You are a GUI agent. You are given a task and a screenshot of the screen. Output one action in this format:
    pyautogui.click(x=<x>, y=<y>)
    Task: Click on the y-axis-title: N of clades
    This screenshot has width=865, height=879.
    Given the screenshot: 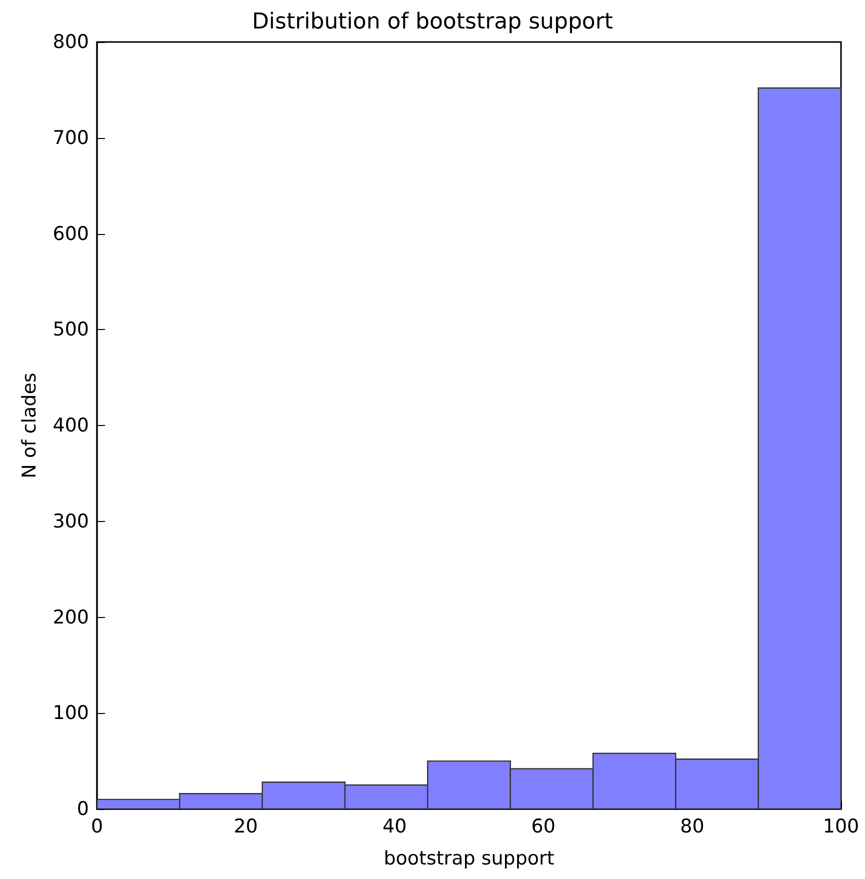 What is the action you would take?
    pyautogui.click(x=29, y=425)
    